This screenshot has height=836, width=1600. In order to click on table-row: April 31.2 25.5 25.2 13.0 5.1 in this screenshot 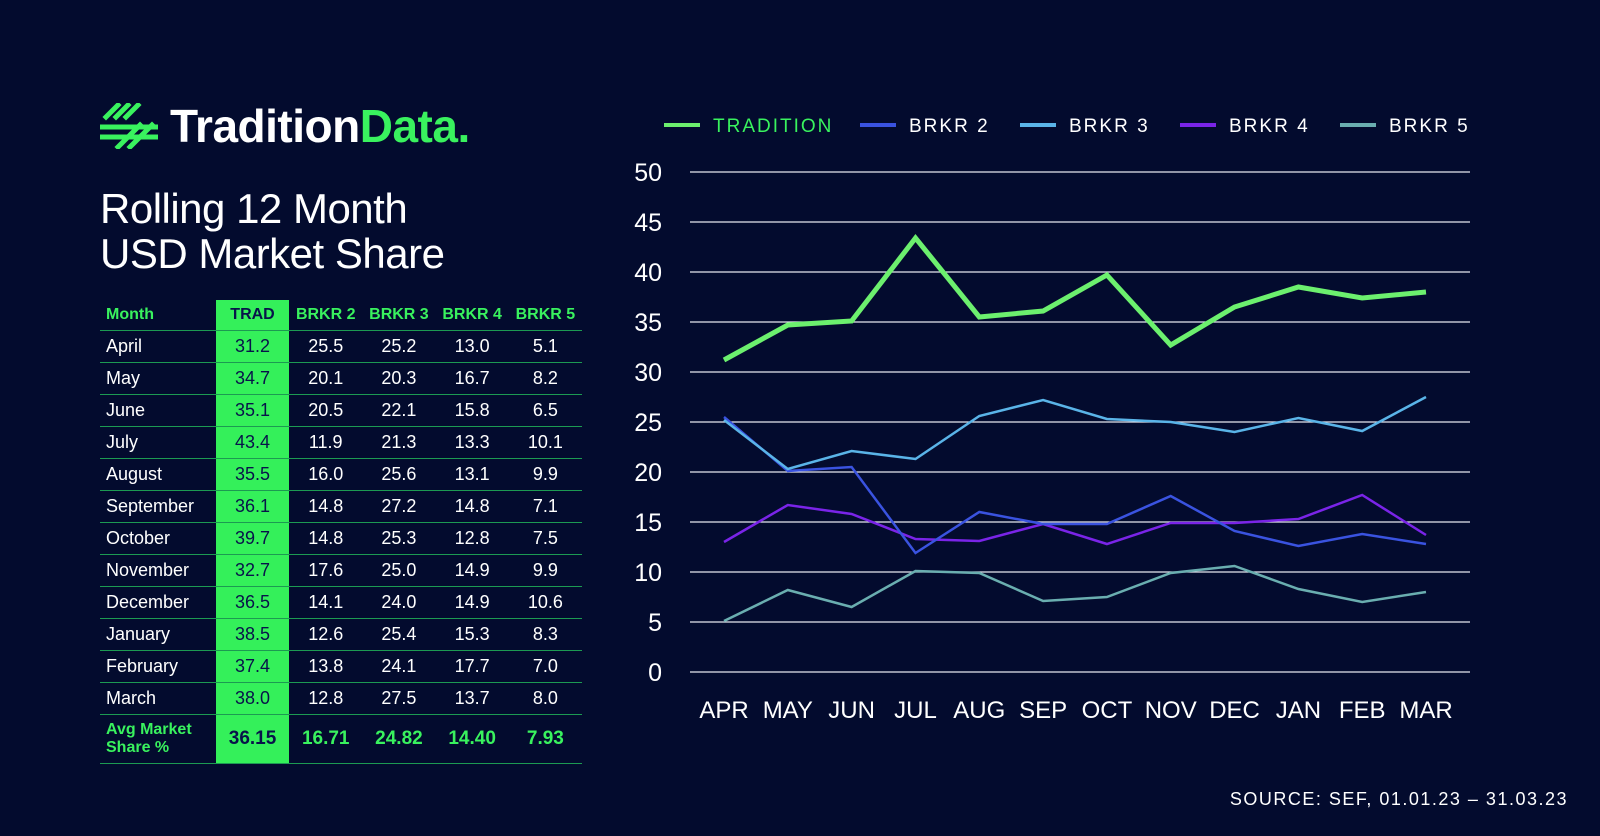, I will do `click(341, 346)`.